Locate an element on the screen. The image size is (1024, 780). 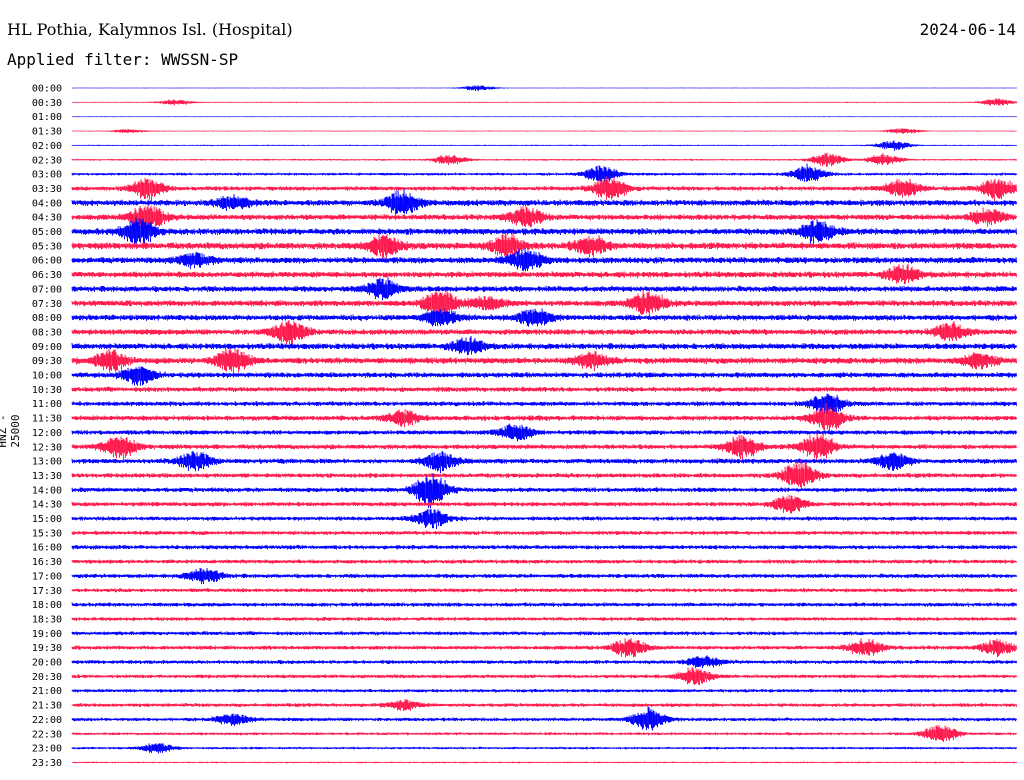
row-time-label: 09:00 is located at coordinates (47, 347).